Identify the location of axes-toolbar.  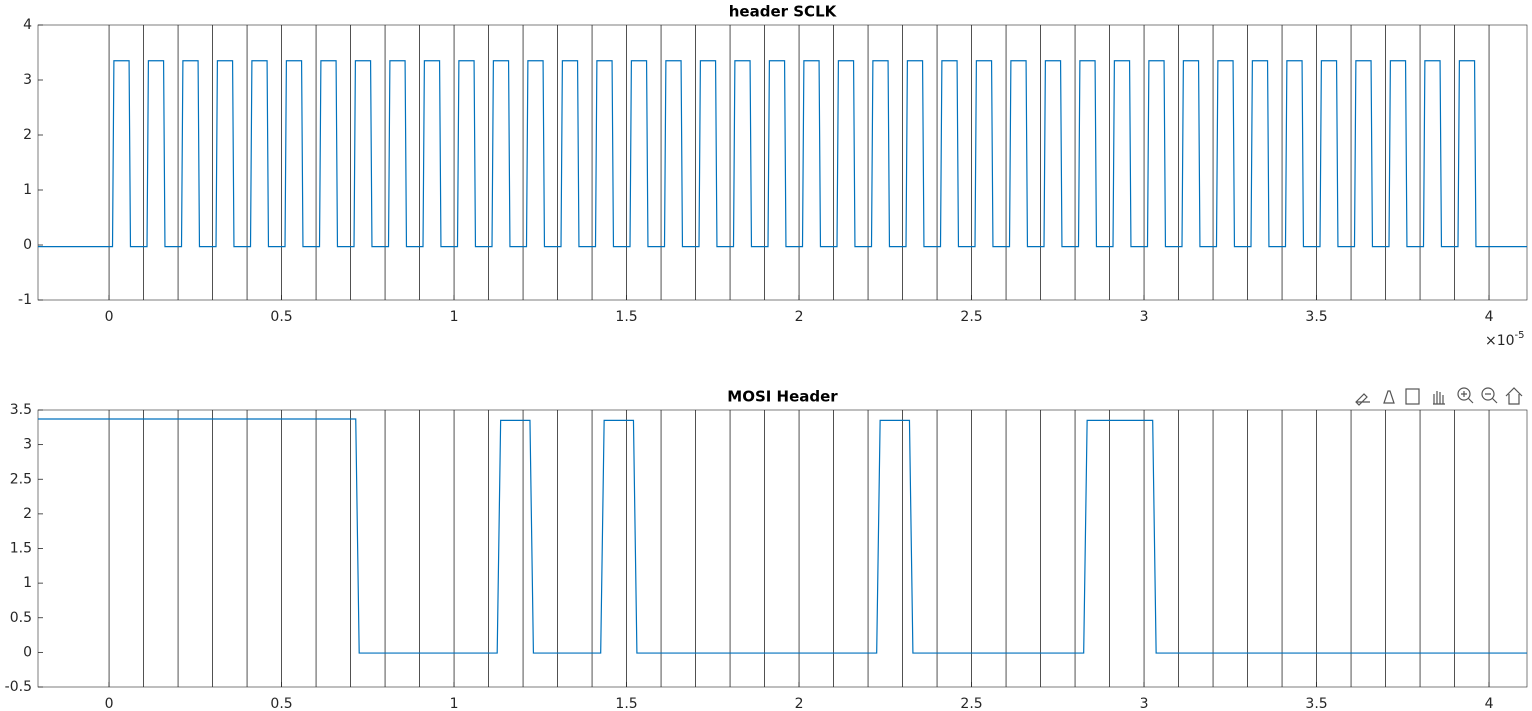
(1439, 396).